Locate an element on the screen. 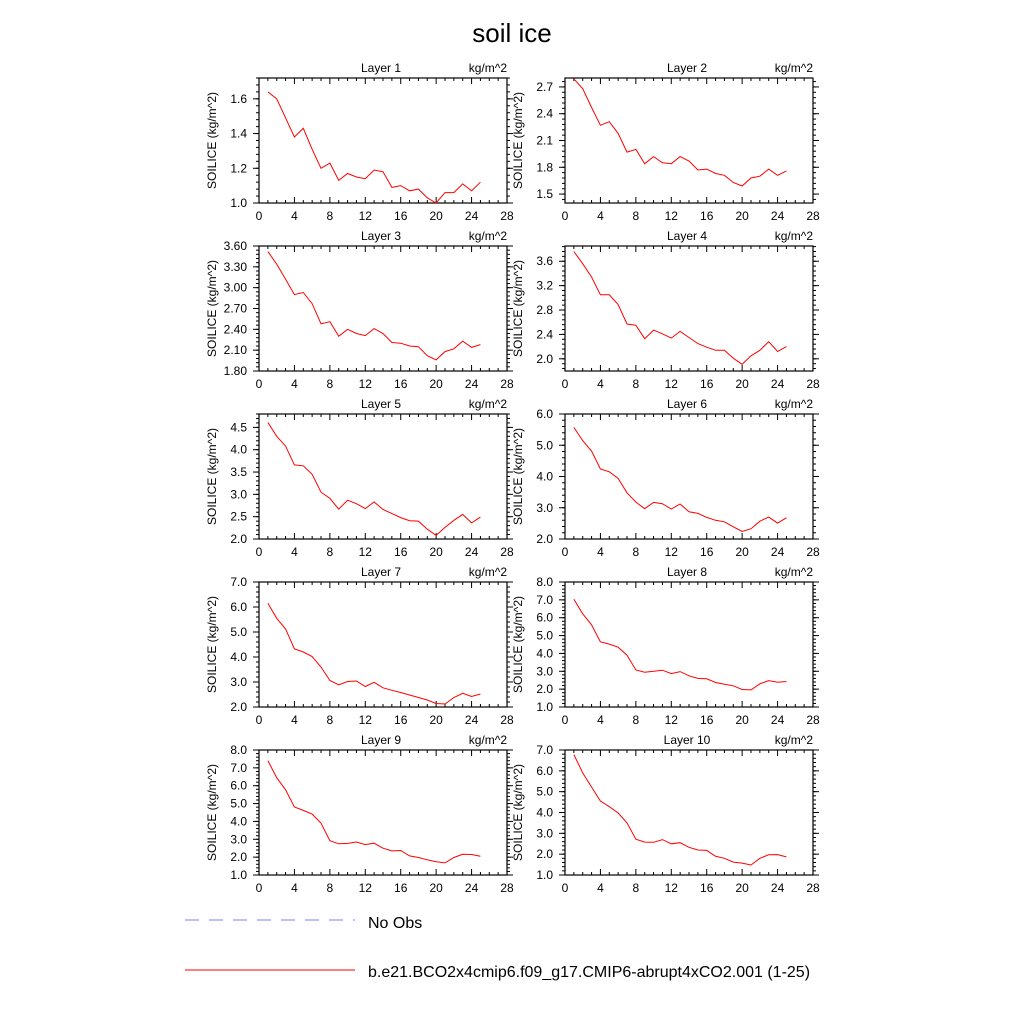 The image size is (1024, 1024). y-tick-label: 8.0 is located at coordinates (544, 582).